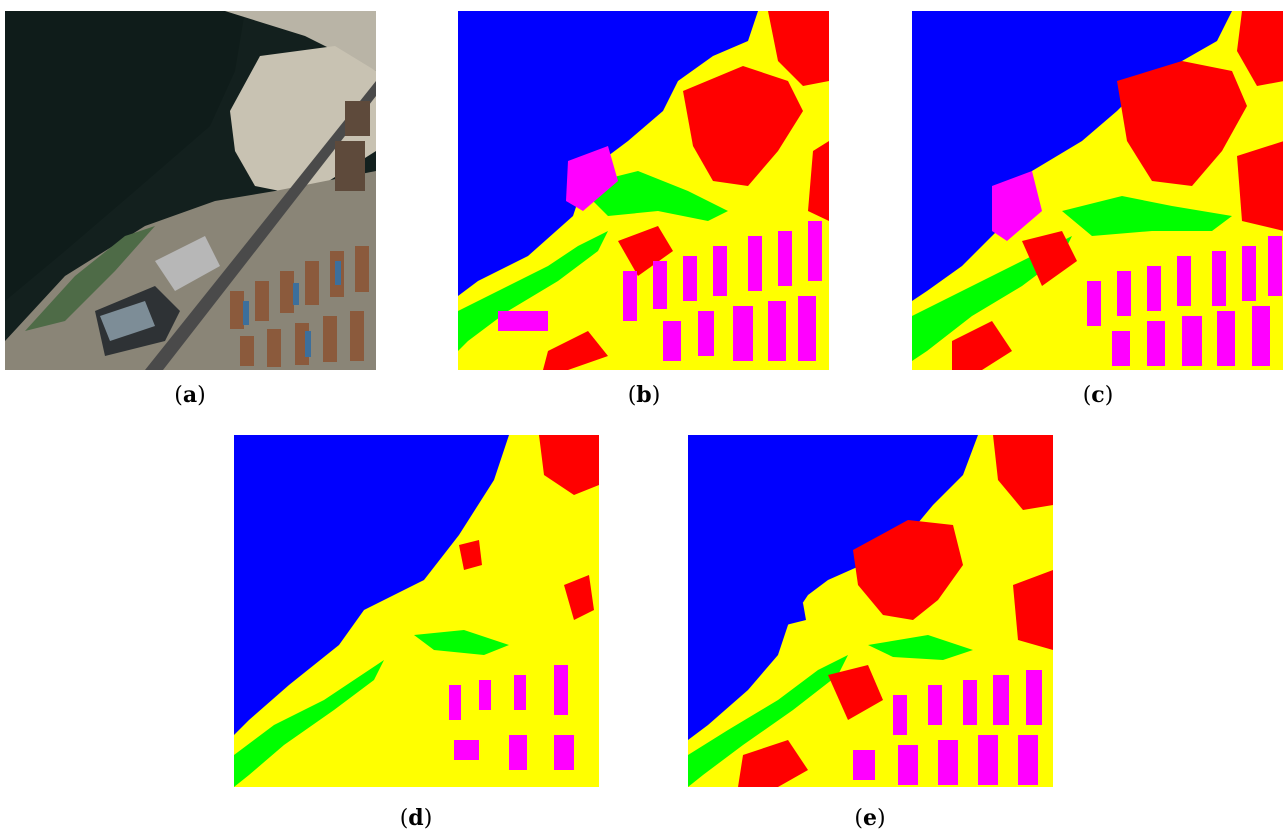 The image size is (1283, 837). What do you see at coordinates (1097, 190) in the screenshot?
I see `classification-map-c` at bounding box center [1097, 190].